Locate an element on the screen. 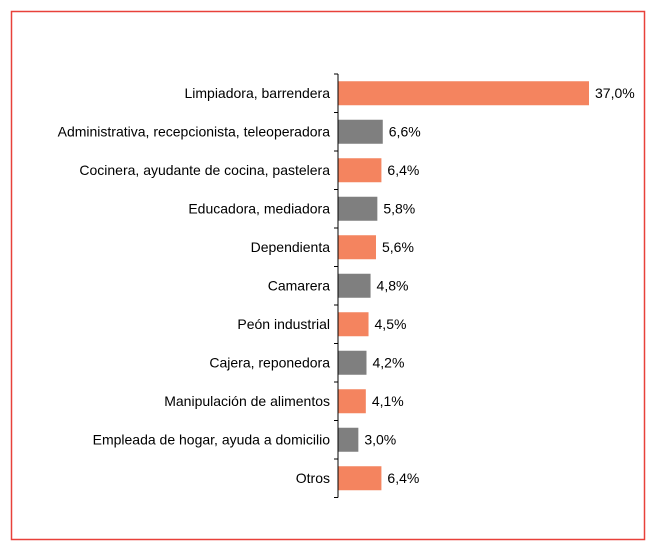 The width and height of the screenshot is (654, 549). value-label: 6,6% is located at coordinates (405, 131).